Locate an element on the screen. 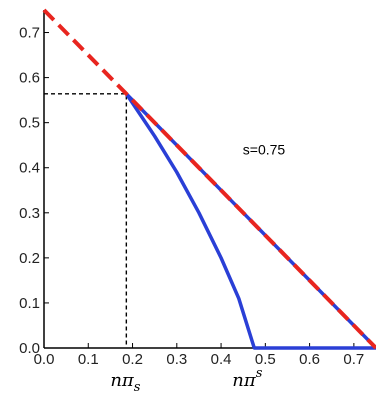  n-pi-sub-s-label: nπs is located at coordinates (125, 382).